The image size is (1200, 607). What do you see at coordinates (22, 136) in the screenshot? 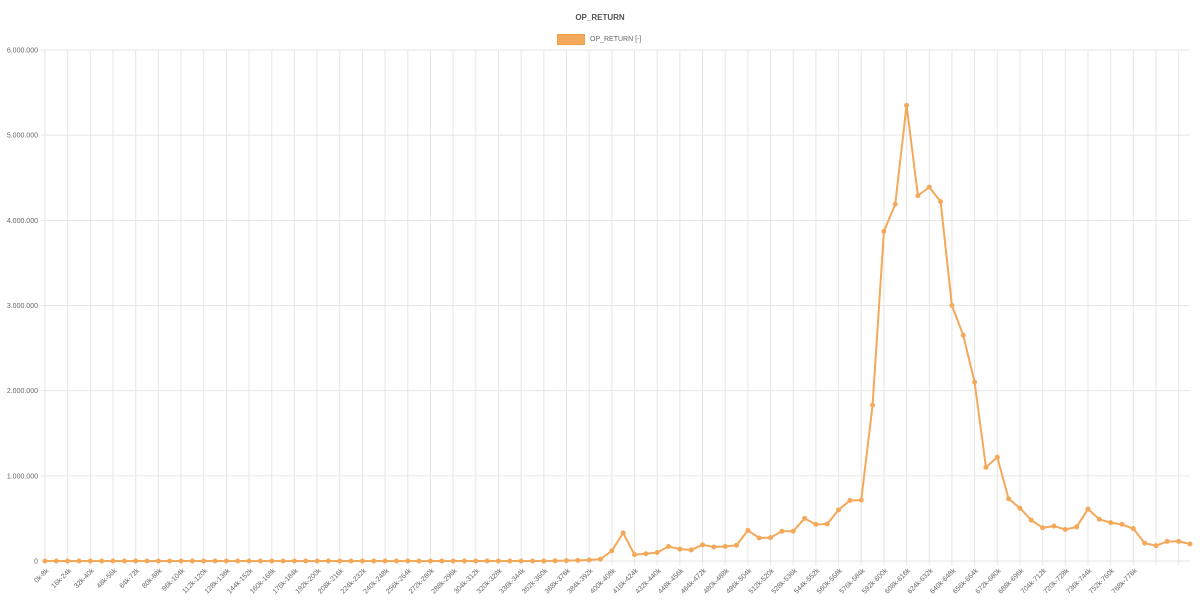
I see `y-tick-label: 5.000.000` at bounding box center [22, 136].